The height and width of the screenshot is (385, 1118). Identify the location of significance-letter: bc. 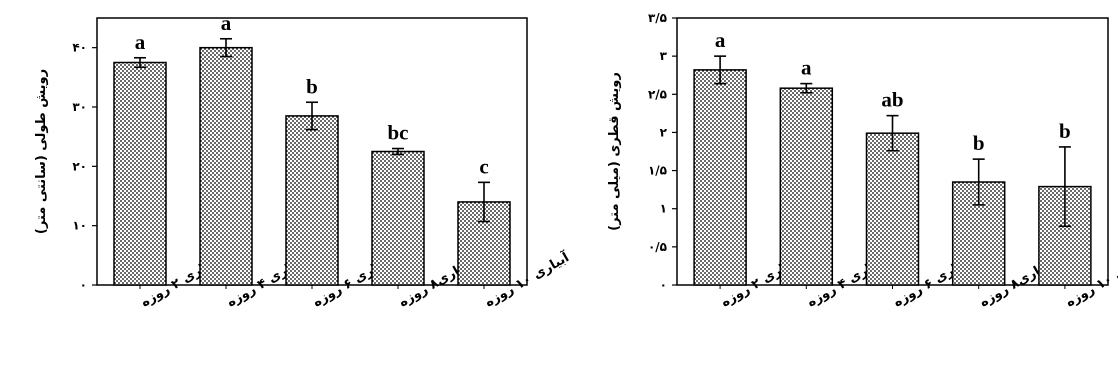
(398, 133).